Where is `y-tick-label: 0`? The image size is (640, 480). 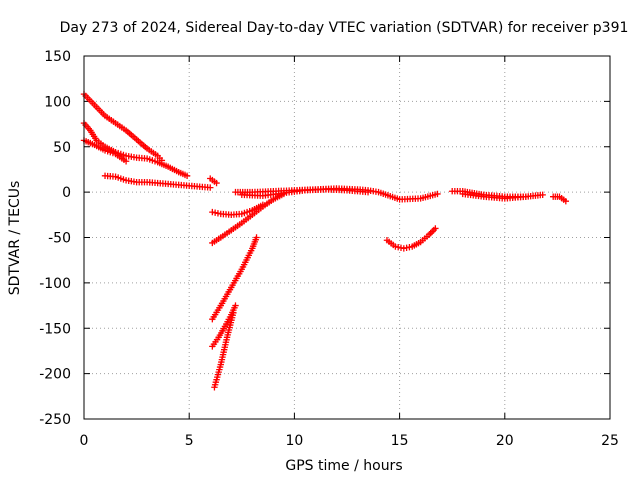
y-tick-label: 0 is located at coordinates (66, 193).